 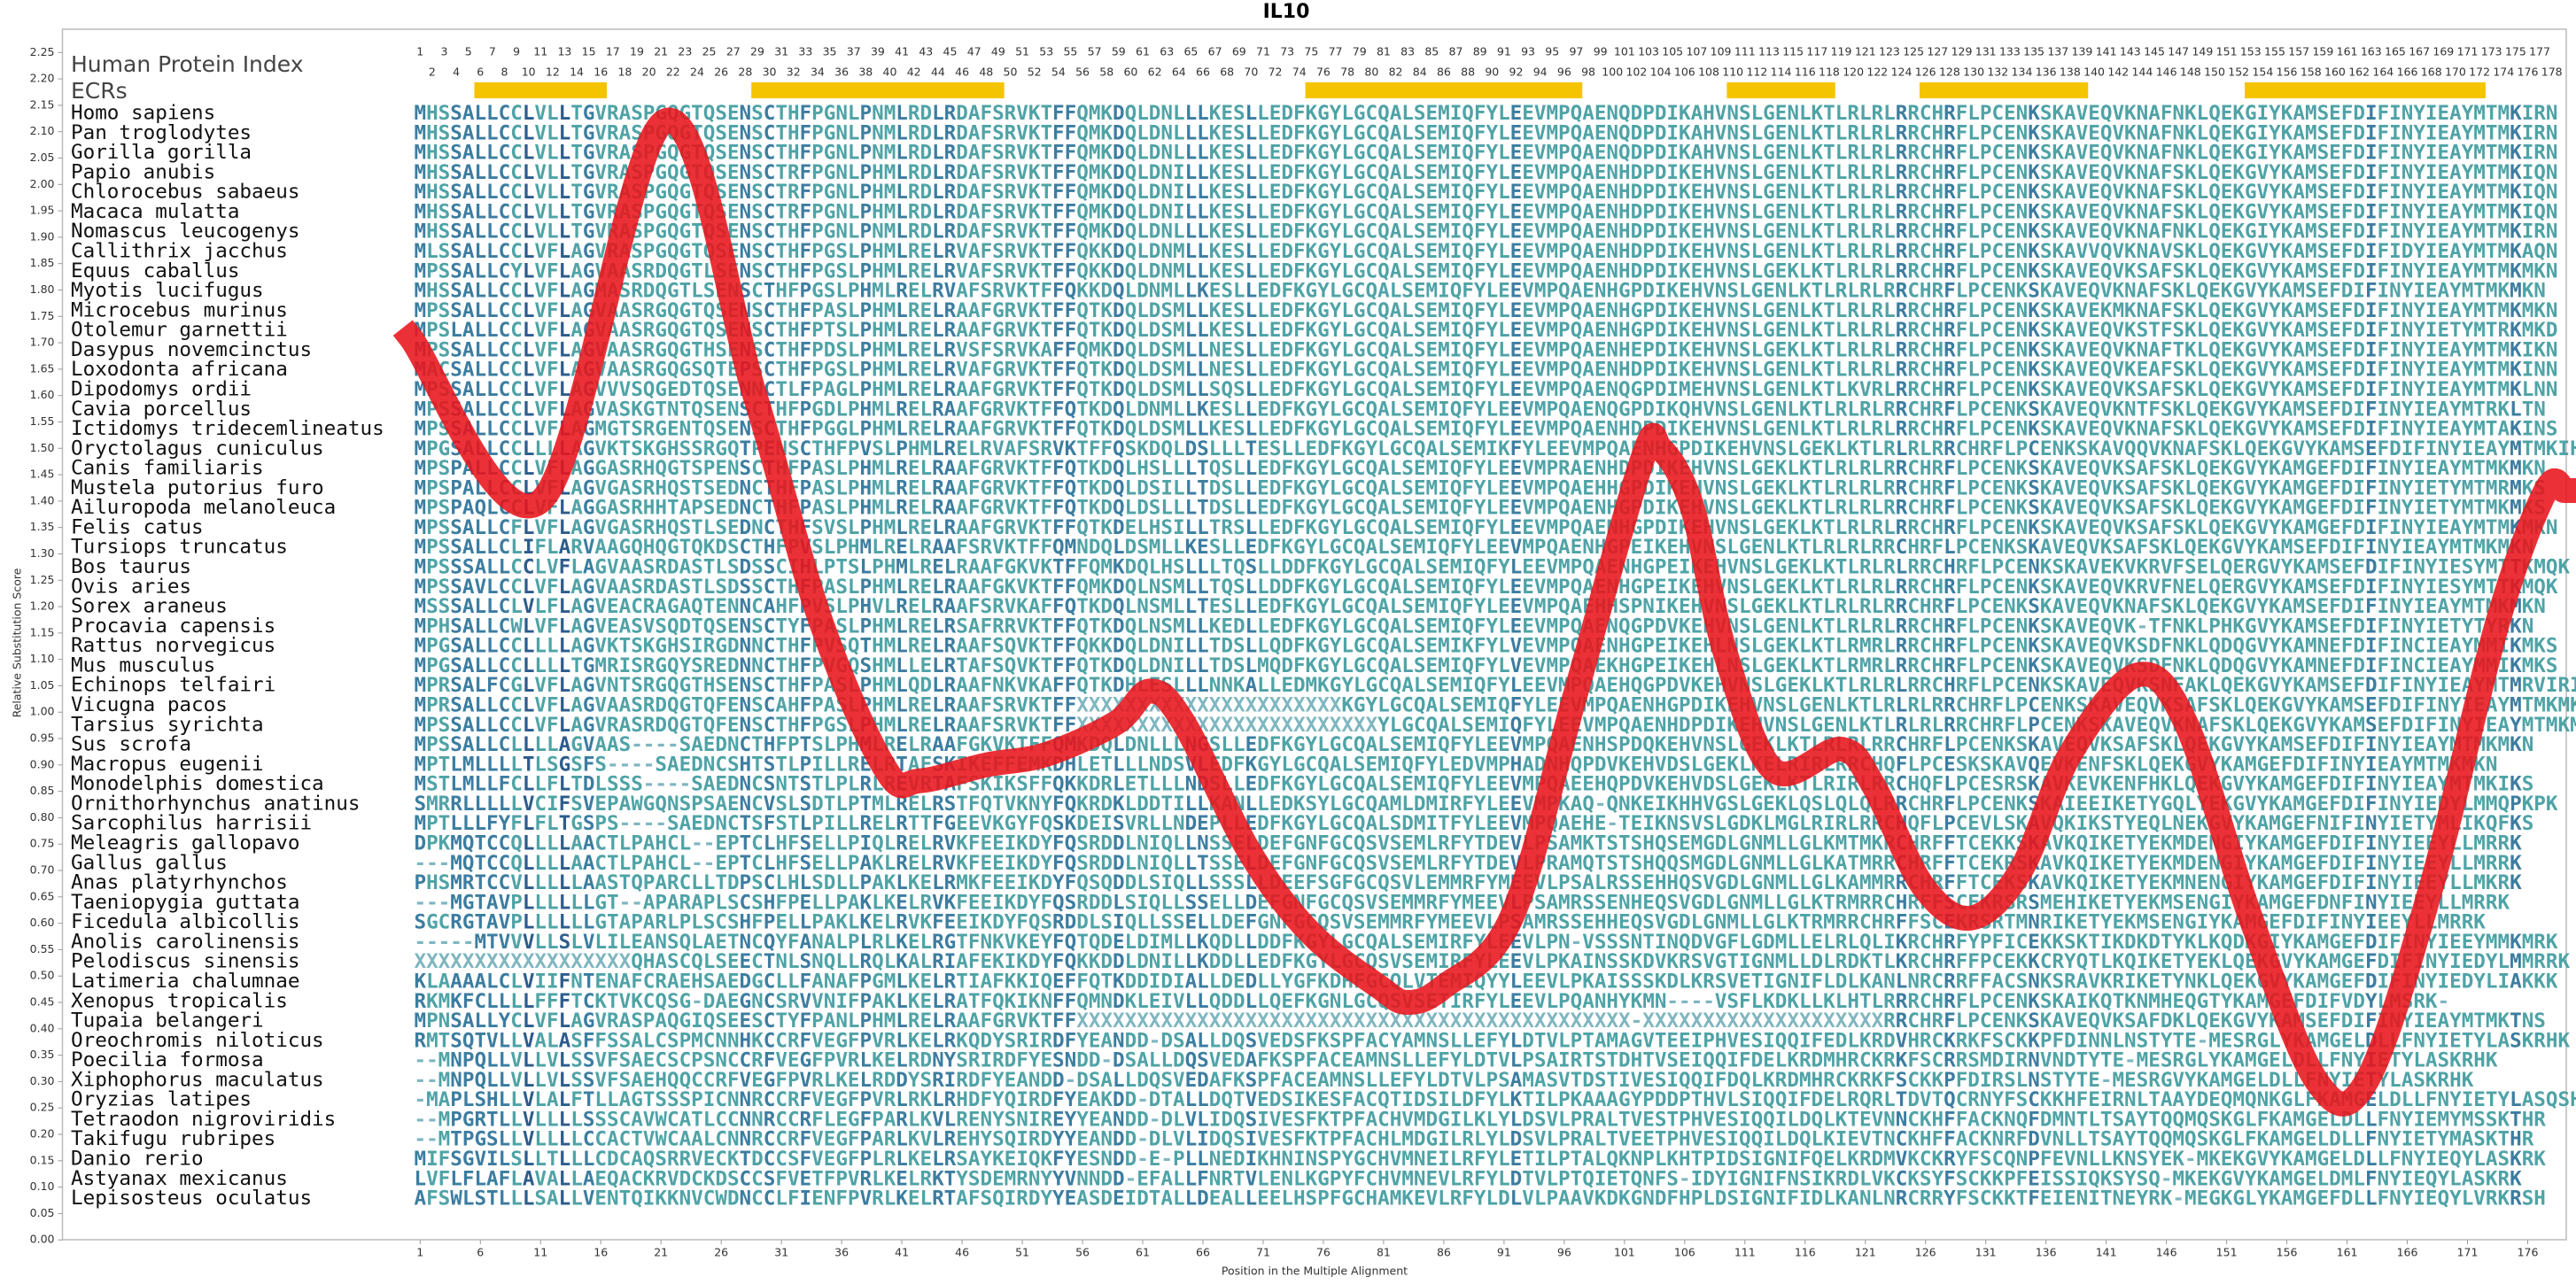 What do you see at coordinates (1286, 12) in the screenshot?
I see `chart-title: IL10` at bounding box center [1286, 12].